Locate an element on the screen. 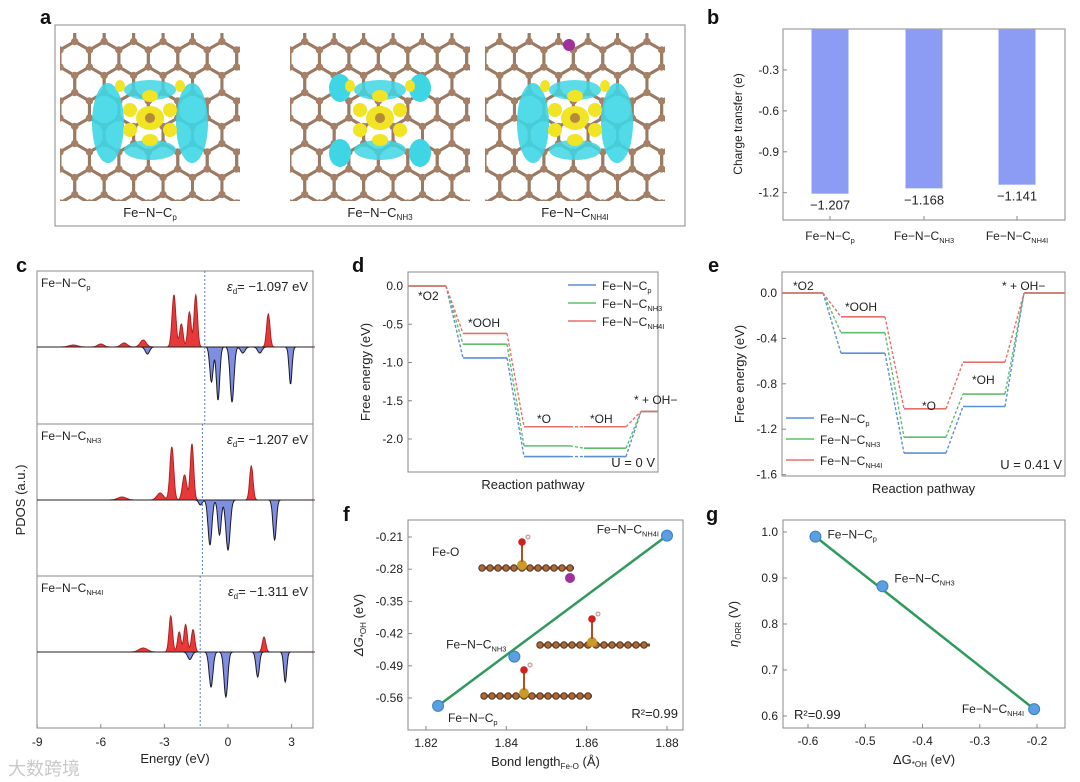  transition-connector is located at coordinates (1014, 343).